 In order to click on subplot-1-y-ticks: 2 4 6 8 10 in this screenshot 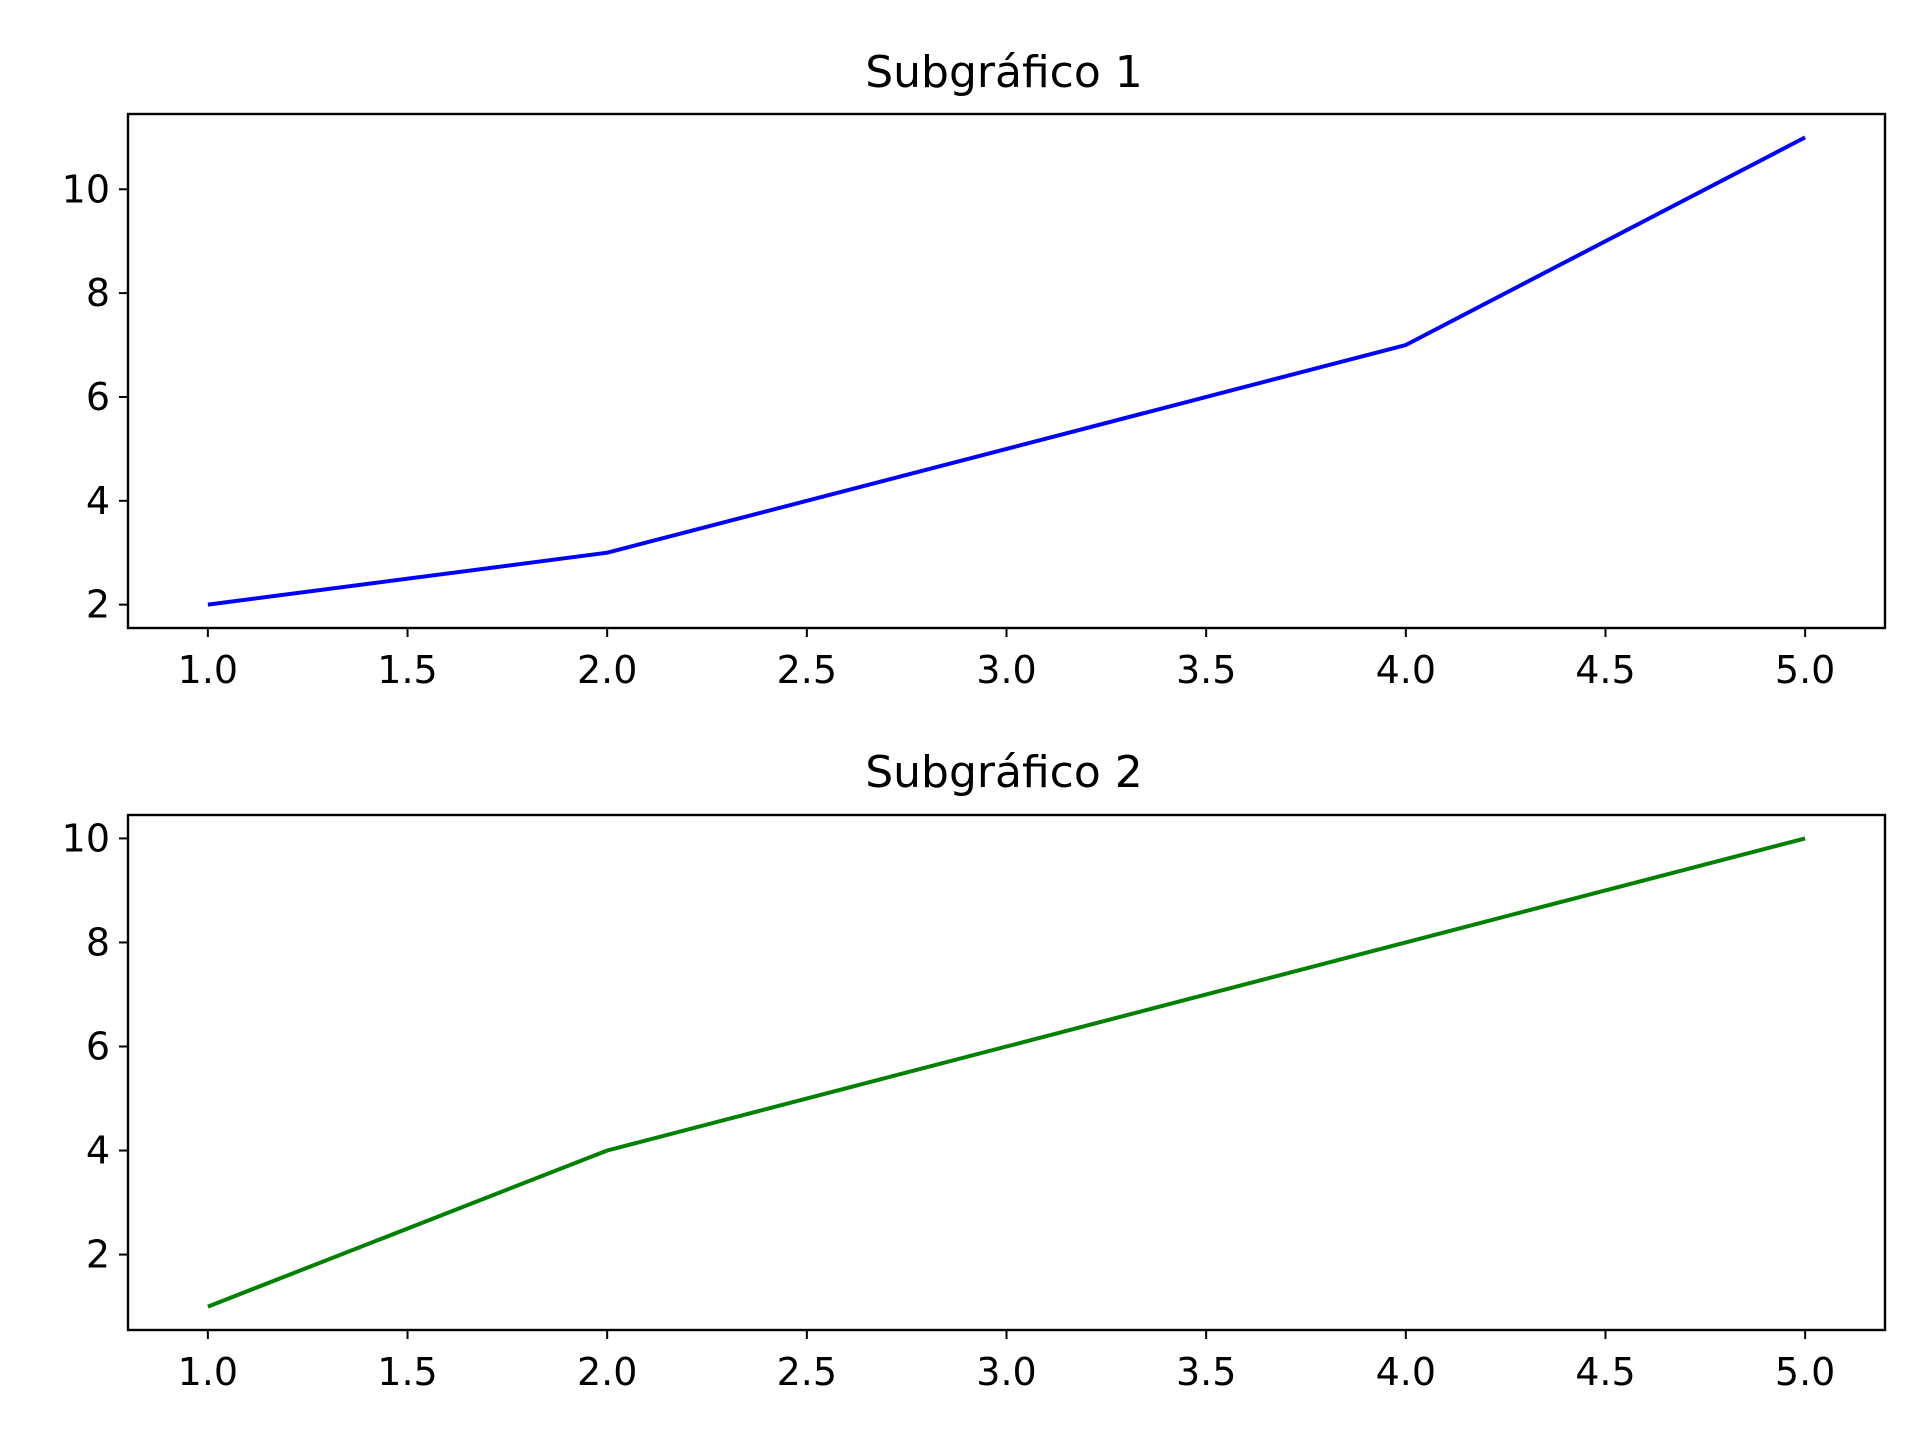, I will do `click(95, 397)`.